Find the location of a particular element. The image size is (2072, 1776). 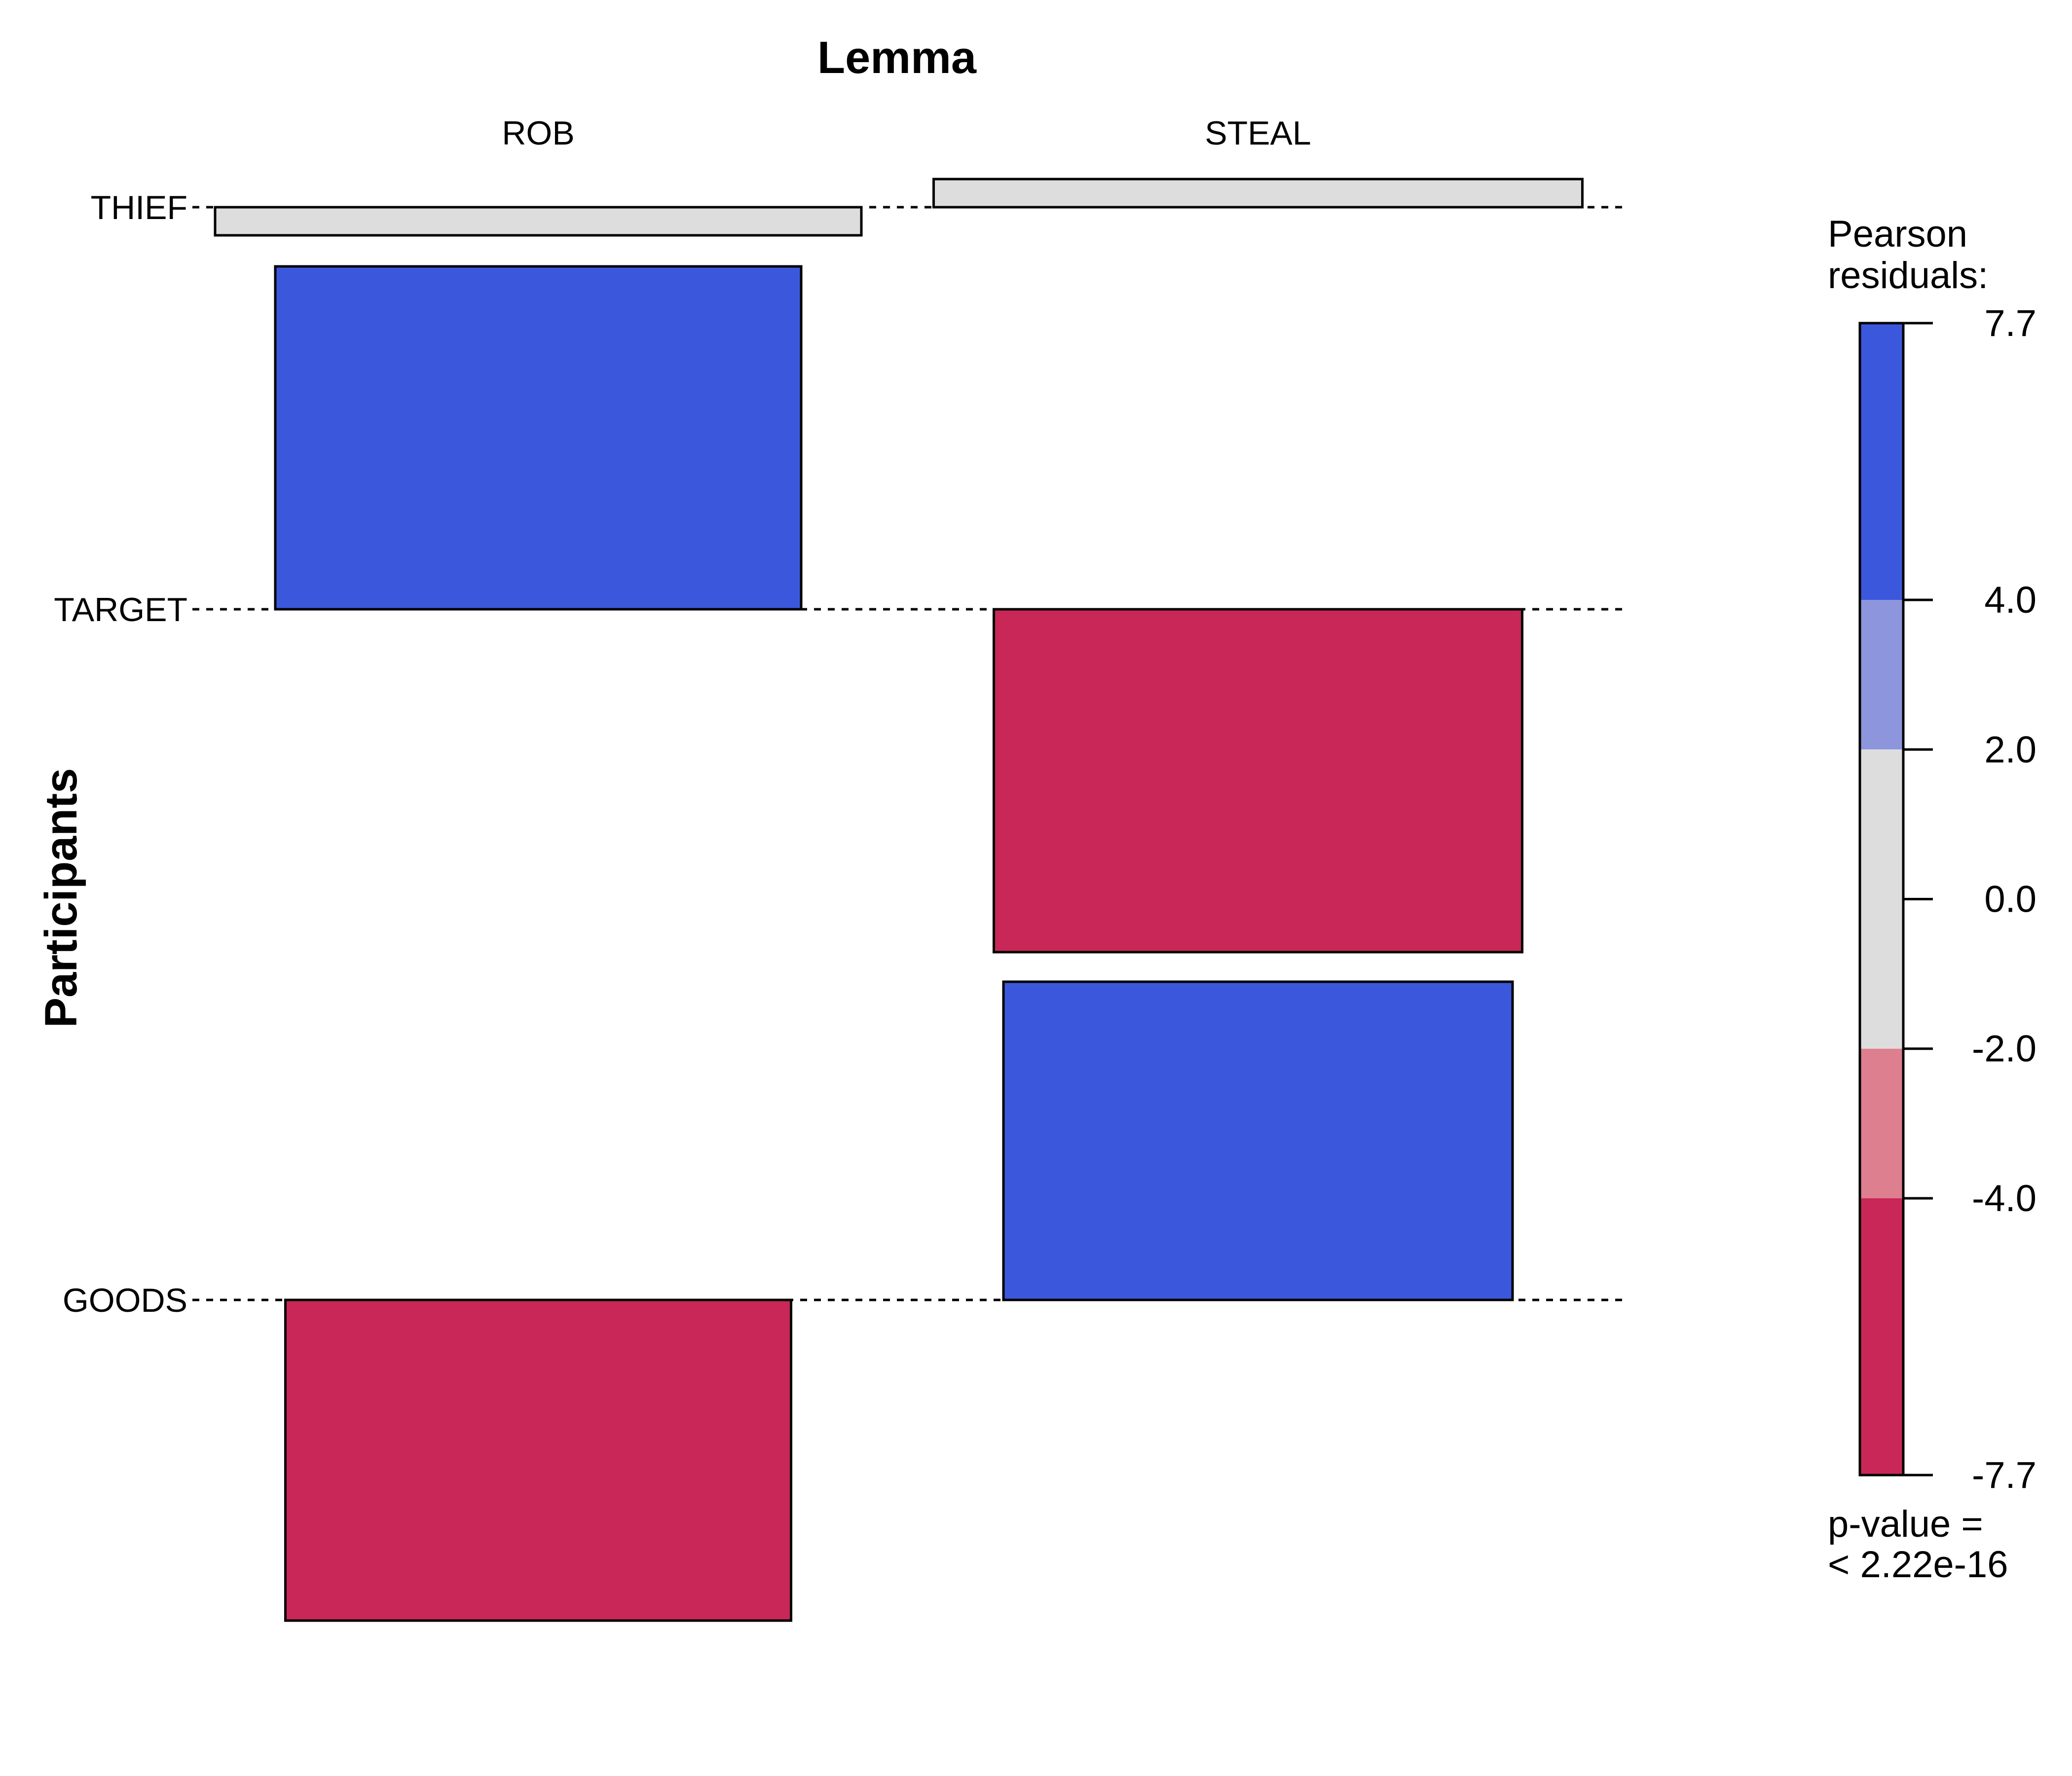

legend-ticks: 7.7 4.0 2.0 0.0 -2.0 -4.0 -7.7 is located at coordinates (1970, 899).